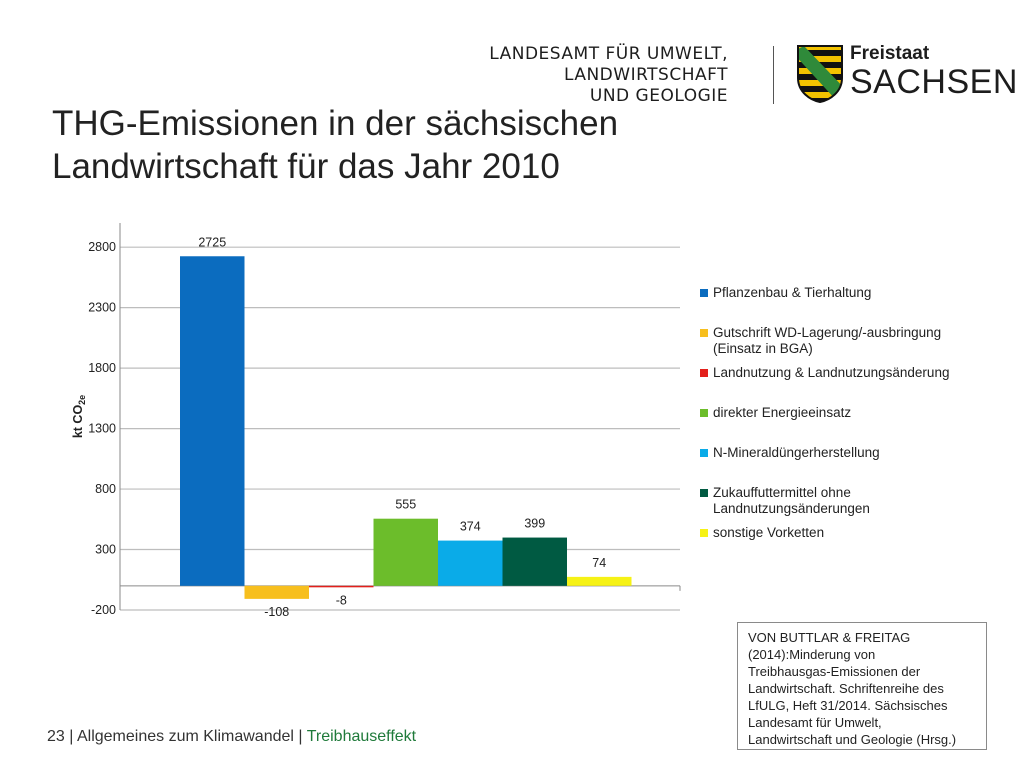  What do you see at coordinates (934, 82) in the screenshot?
I see `state-main: SACHSEN` at bounding box center [934, 82].